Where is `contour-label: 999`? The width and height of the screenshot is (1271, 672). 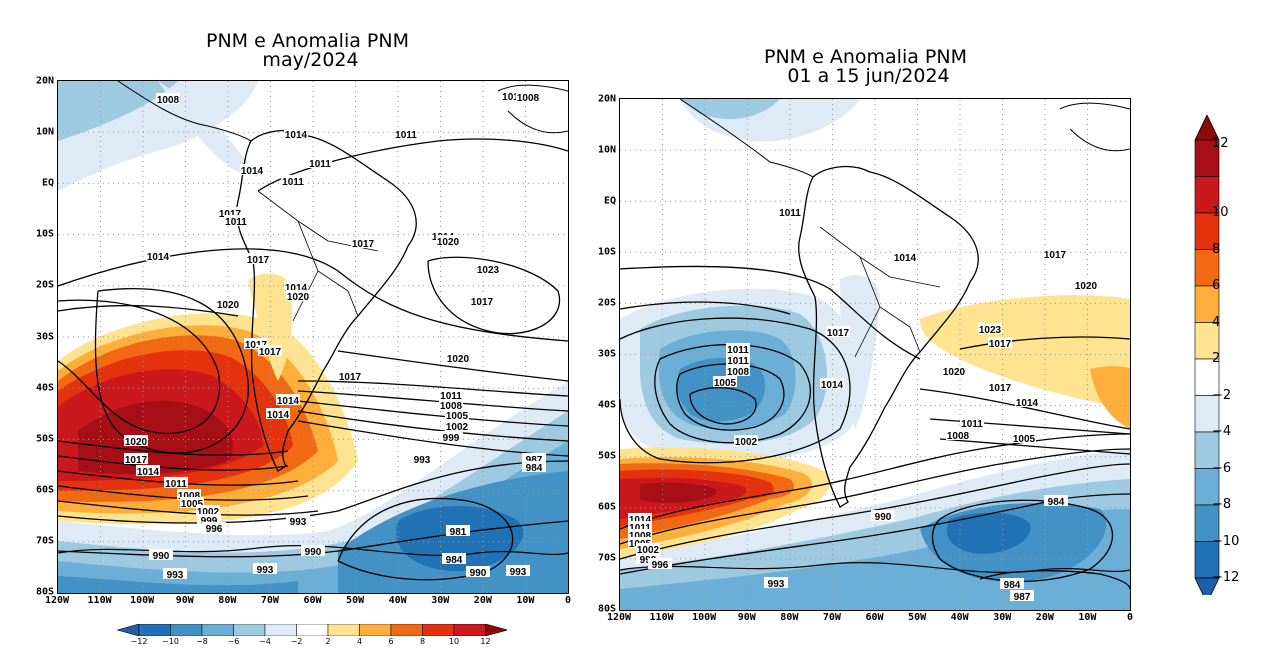 contour-label: 999 is located at coordinates (451, 438).